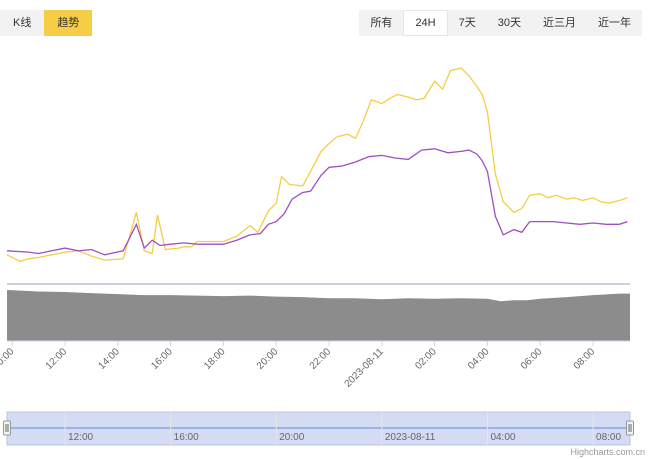 The width and height of the screenshot is (650, 459). I want to click on navigator-tick-label: 20:00, so click(291, 437).